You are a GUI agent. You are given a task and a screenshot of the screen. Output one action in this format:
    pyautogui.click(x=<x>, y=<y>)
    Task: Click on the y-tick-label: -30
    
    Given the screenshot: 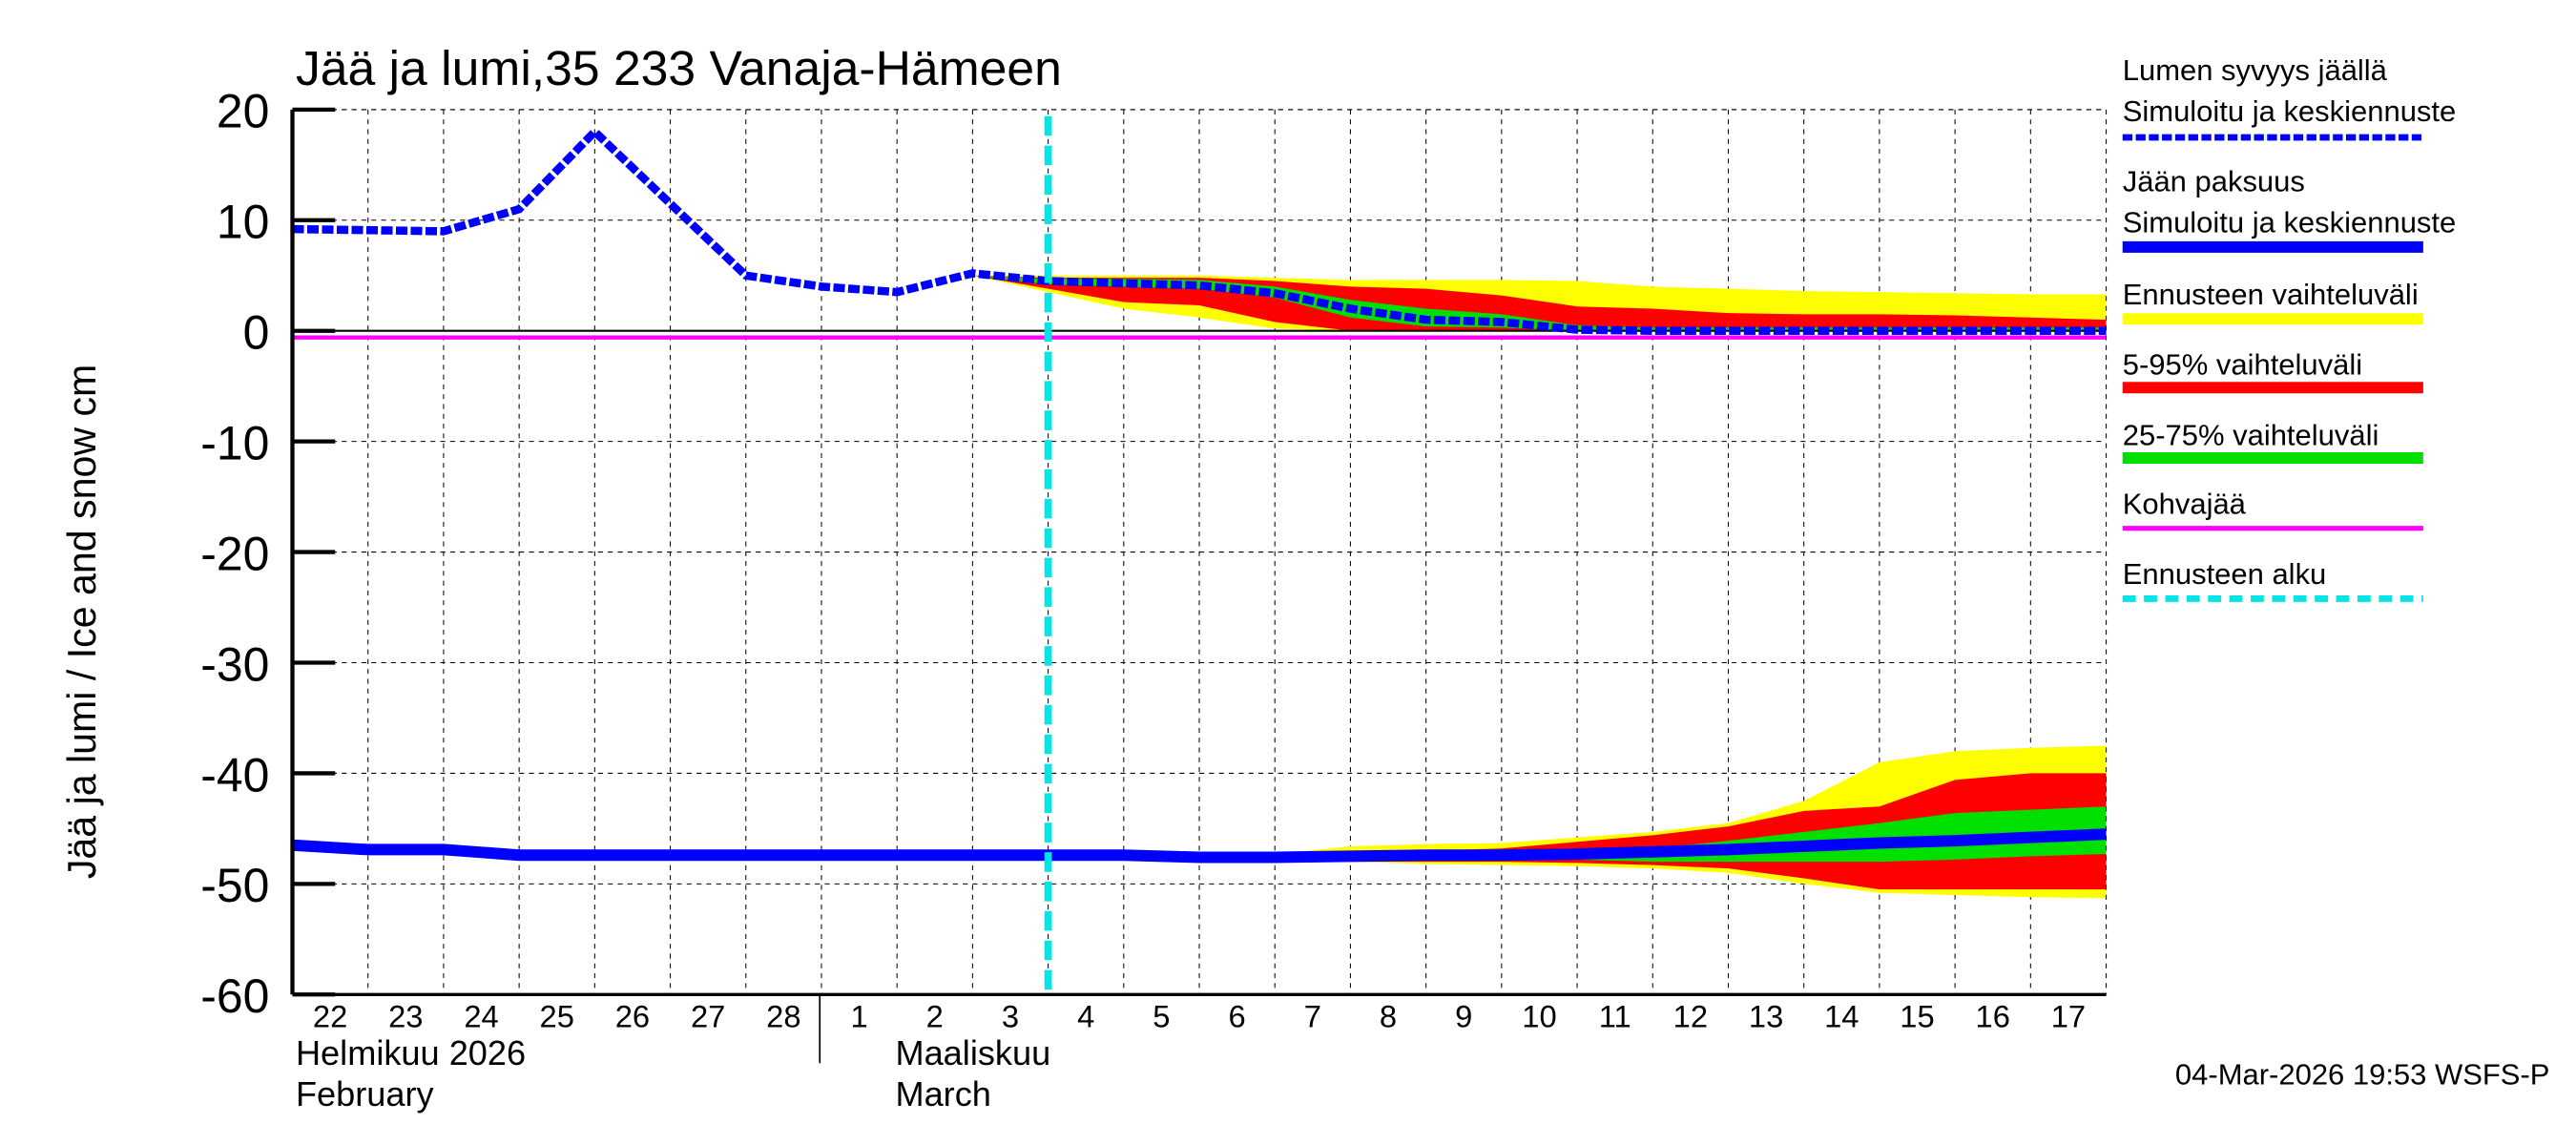 What is the action you would take?
    pyautogui.click(x=234, y=664)
    